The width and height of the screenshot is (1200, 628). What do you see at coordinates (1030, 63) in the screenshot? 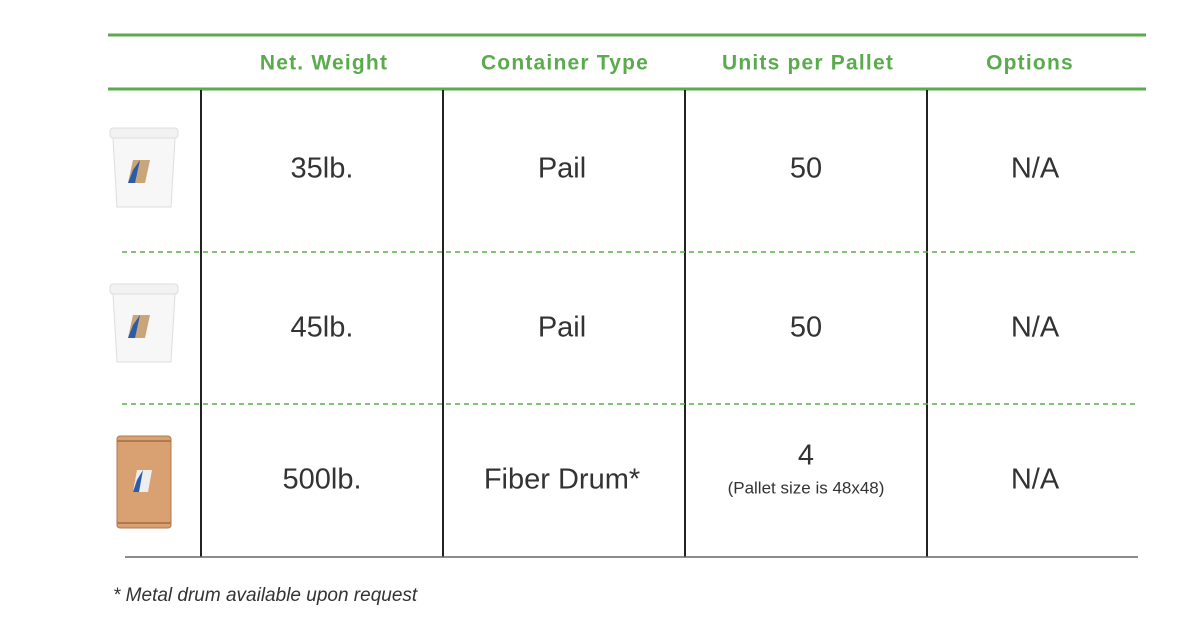
I see `header-cell: Options` at bounding box center [1030, 63].